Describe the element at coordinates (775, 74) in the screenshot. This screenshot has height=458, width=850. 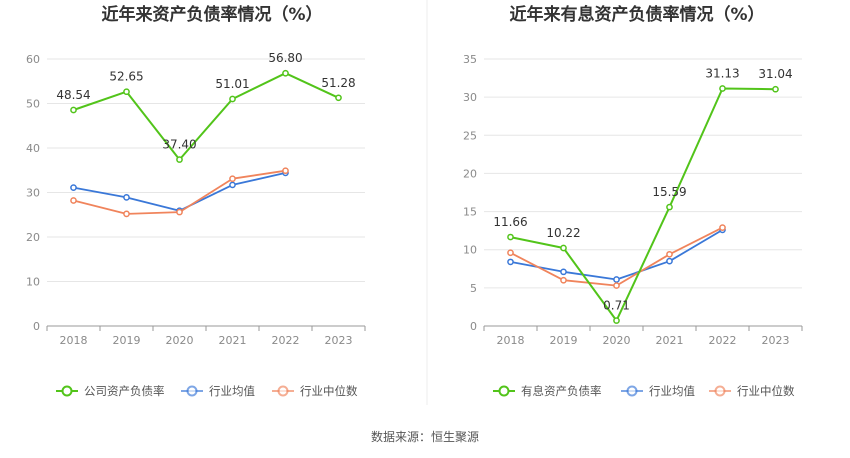
I see `data-label: 31.04` at that location.